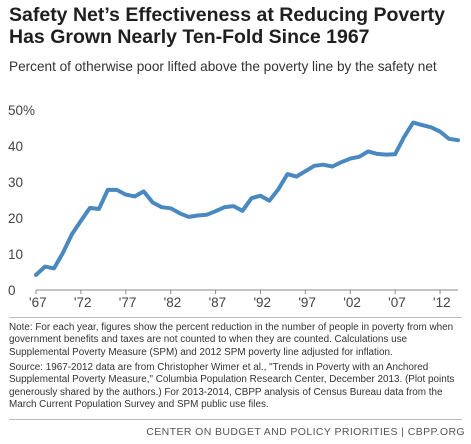 This screenshot has width=471, height=444. What do you see at coordinates (173, 302) in the screenshot?
I see `x-tick-label: '82` at bounding box center [173, 302].